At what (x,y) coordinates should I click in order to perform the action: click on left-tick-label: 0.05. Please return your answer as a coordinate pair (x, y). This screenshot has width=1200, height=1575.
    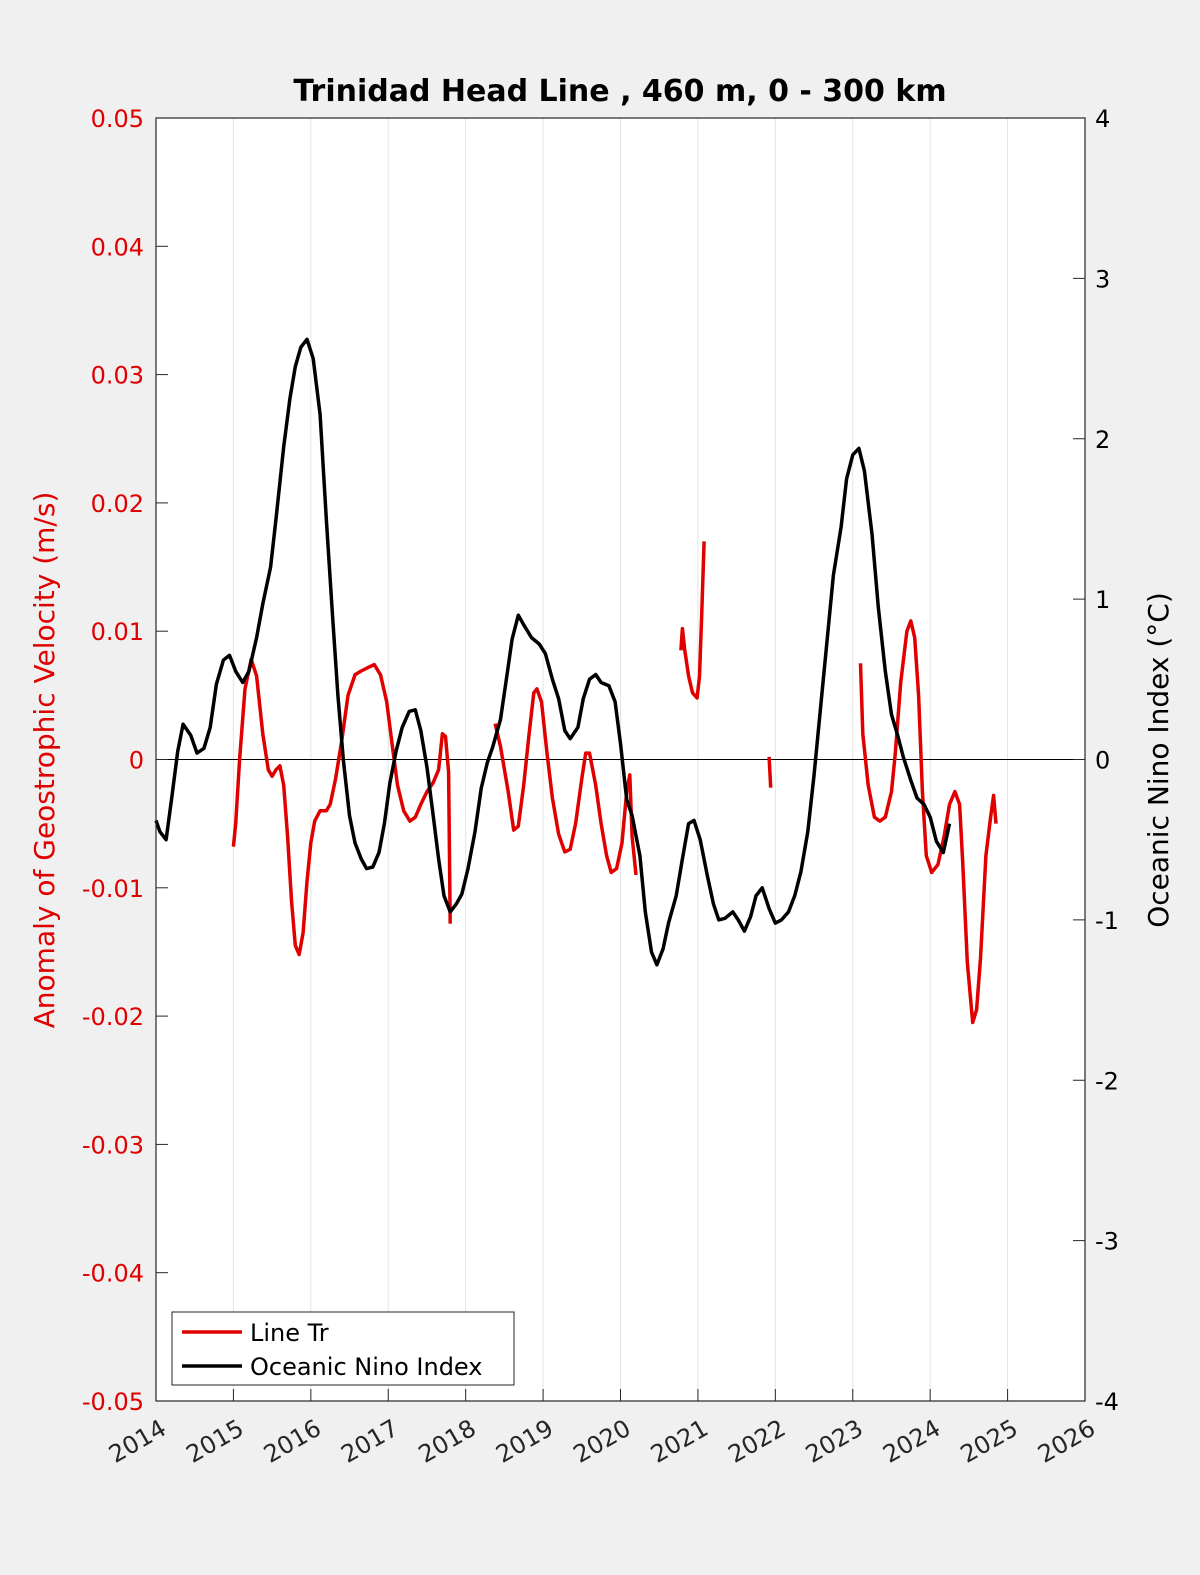
    Looking at the image, I should click on (117, 119).